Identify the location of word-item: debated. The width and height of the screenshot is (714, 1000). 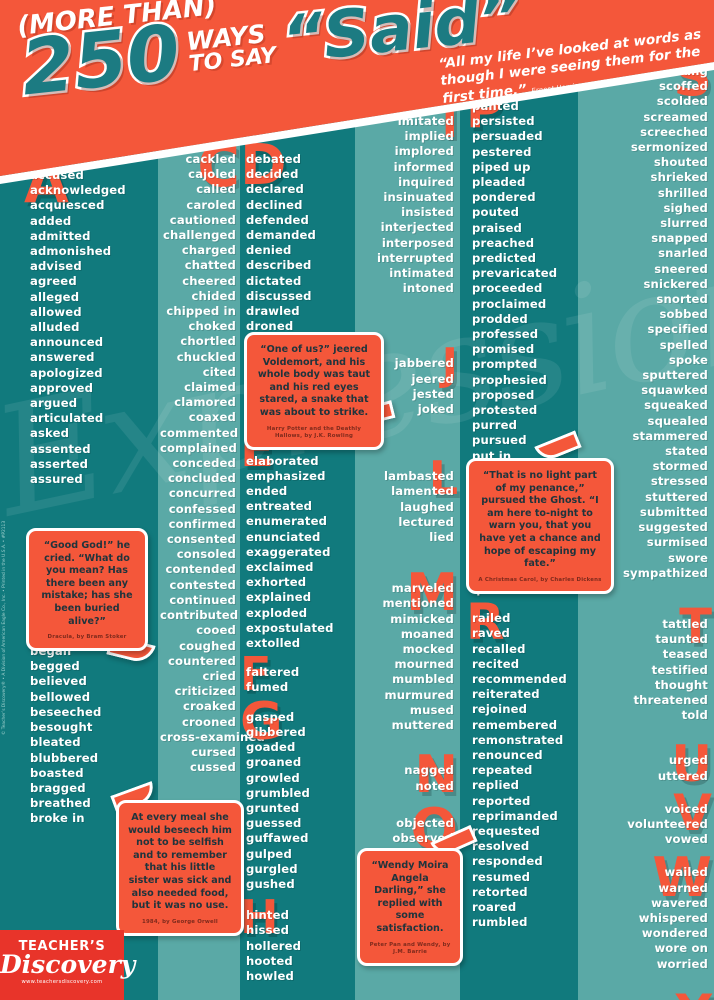
(274, 159).